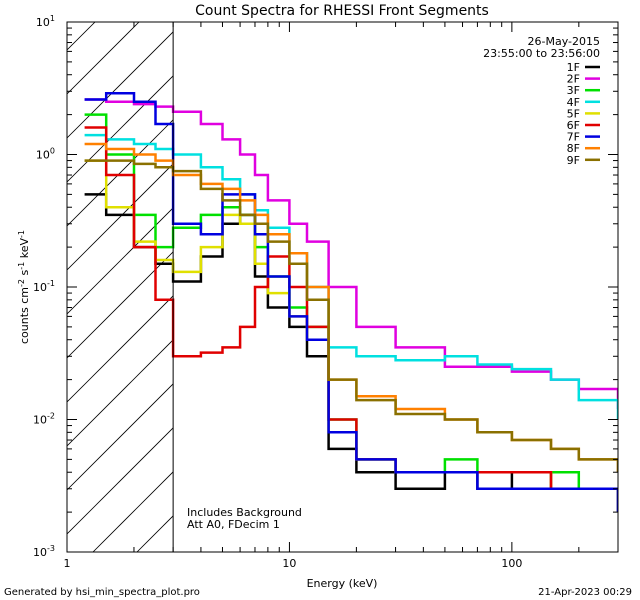 The height and width of the screenshot is (600, 640). What do you see at coordinates (573, 79) in the screenshot?
I see `legend-label-2F: 2F` at bounding box center [573, 79].